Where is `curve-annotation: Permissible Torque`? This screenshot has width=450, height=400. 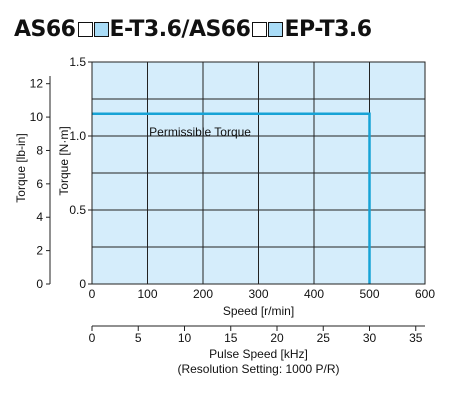 curve-annotation: Permissible Torque is located at coordinates (200, 132).